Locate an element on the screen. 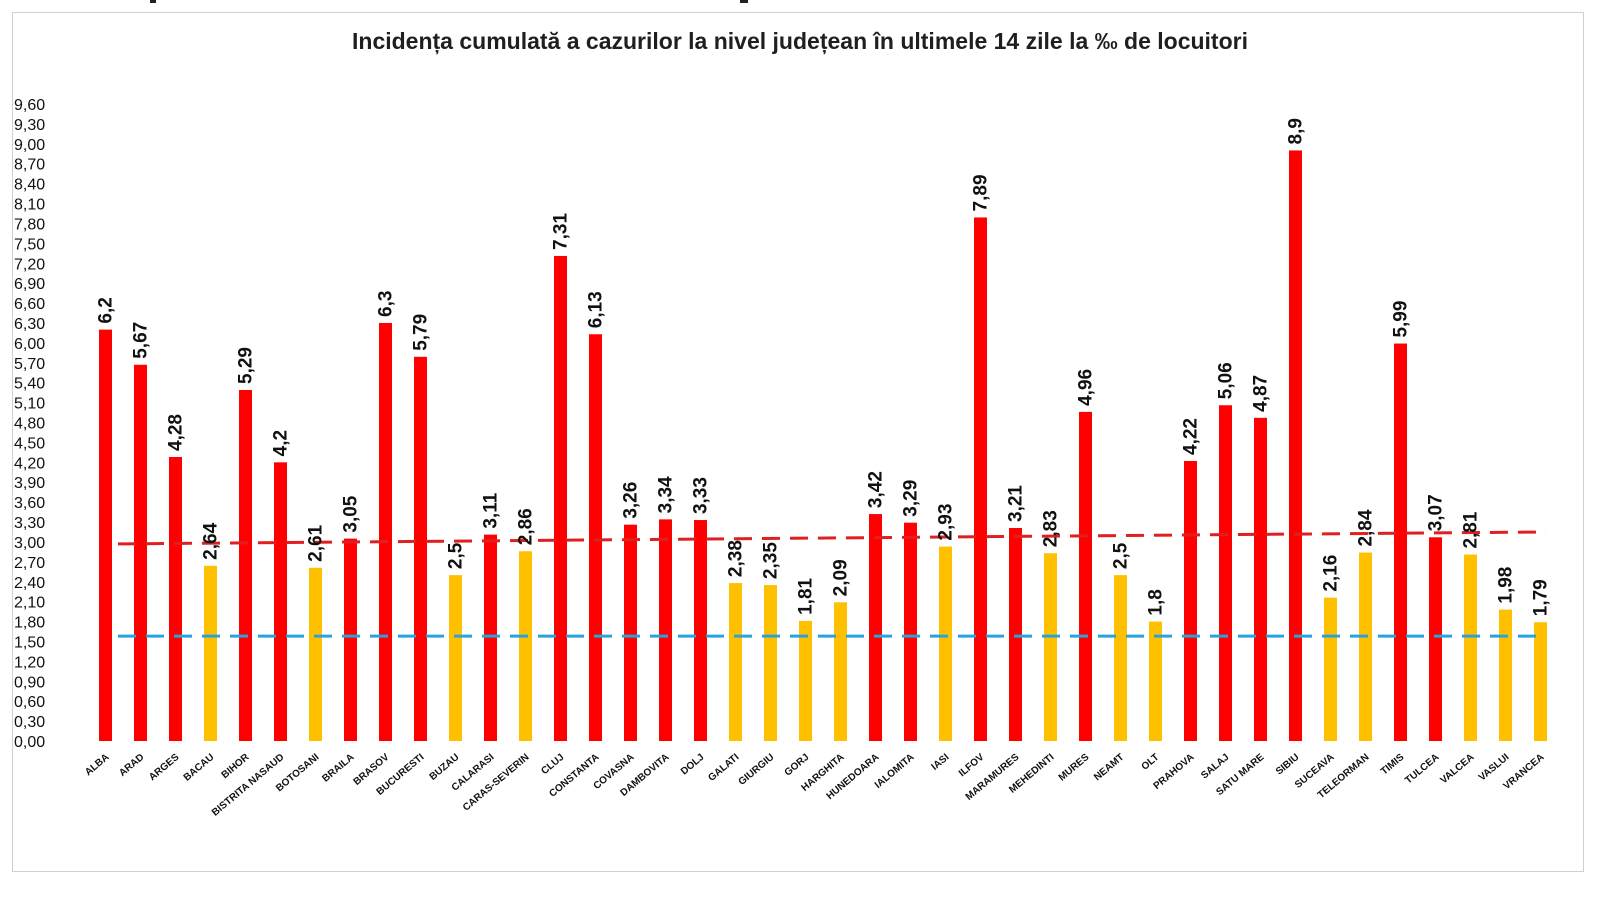 The height and width of the screenshot is (900, 1600). bar-alba is located at coordinates (105, 535).